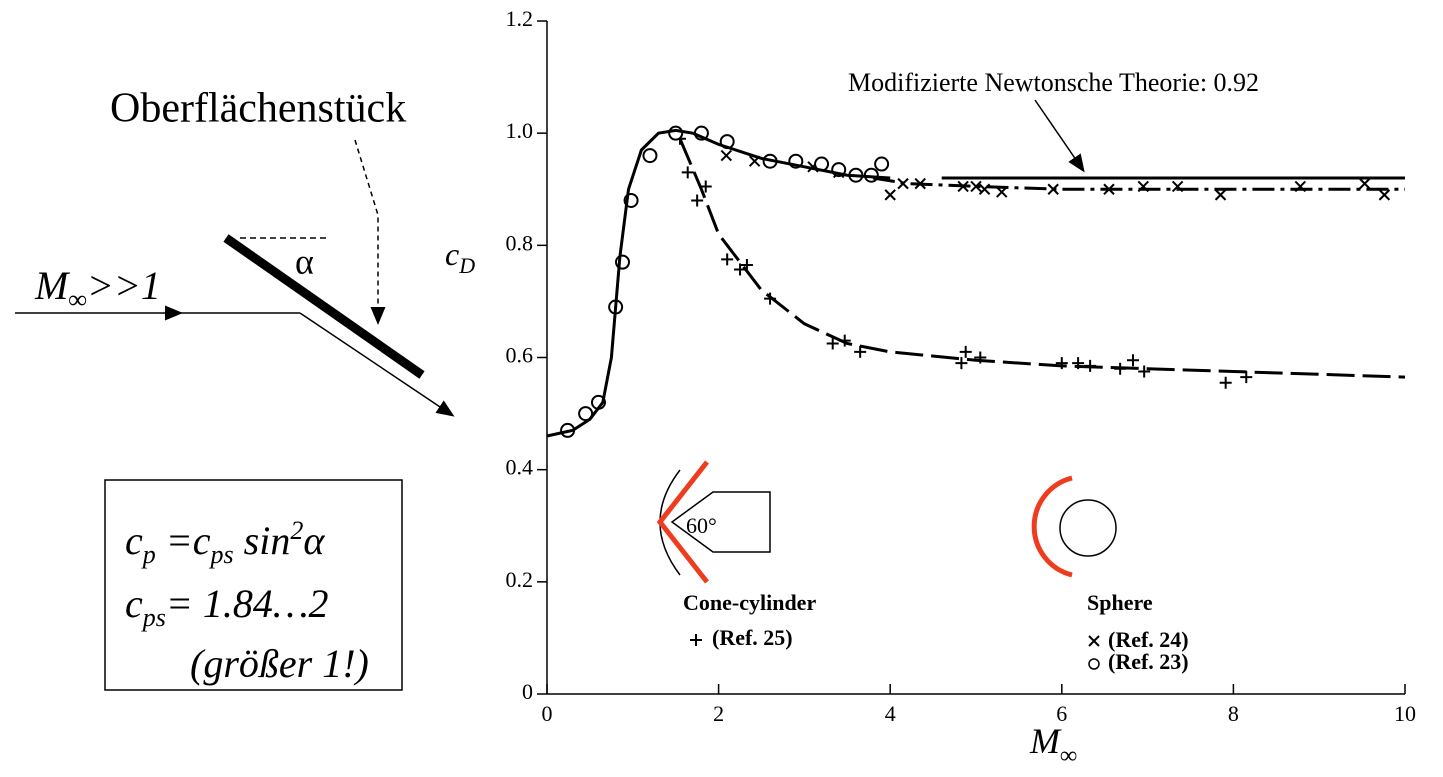 Image resolution: width=1443 pixels, height=777 pixels. Describe the element at coordinates (547, 713) in the screenshot. I see `x-tick-label: 0` at that location.